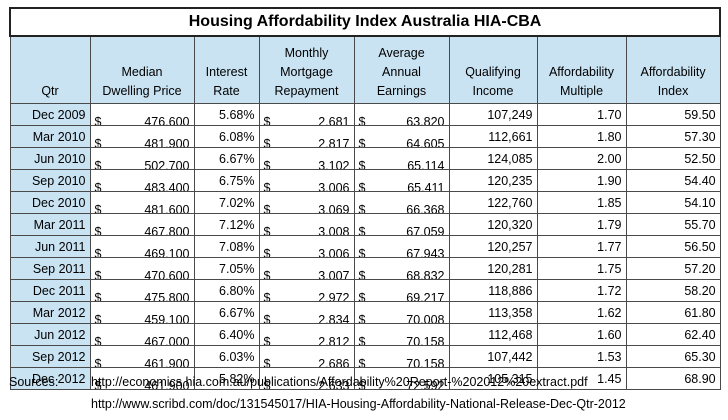 The image size is (728, 420). I want to click on affordability-multiple-header: Affordability Multiple, so click(581, 69).